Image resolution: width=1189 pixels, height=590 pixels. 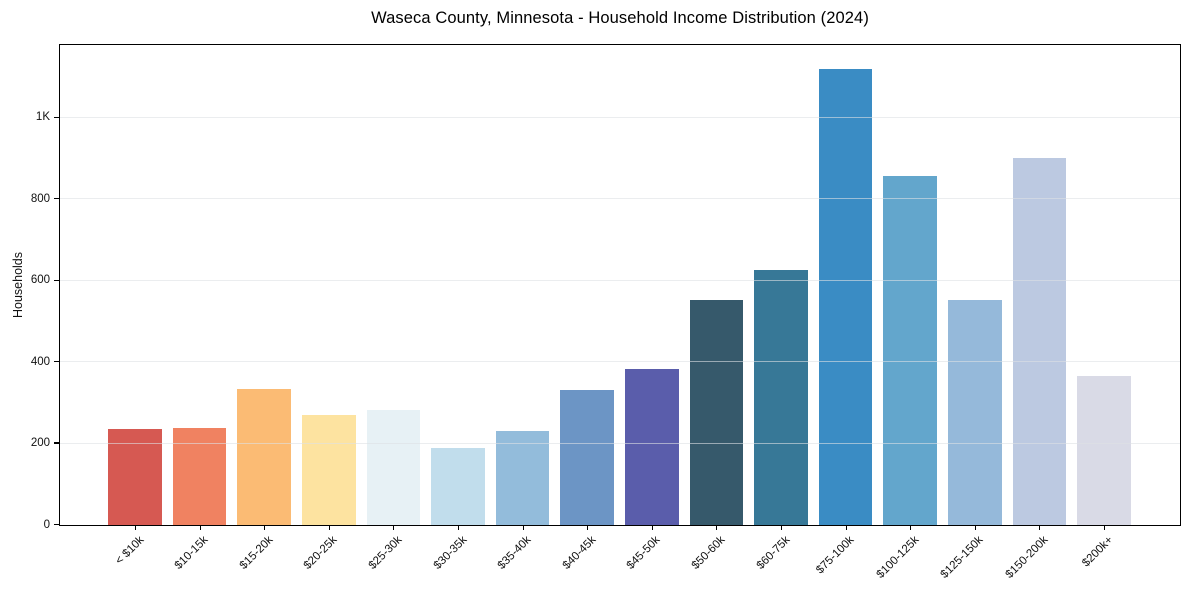 What do you see at coordinates (135, 477) in the screenshot?
I see `bar-< $10k` at bounding box center [135, 477].